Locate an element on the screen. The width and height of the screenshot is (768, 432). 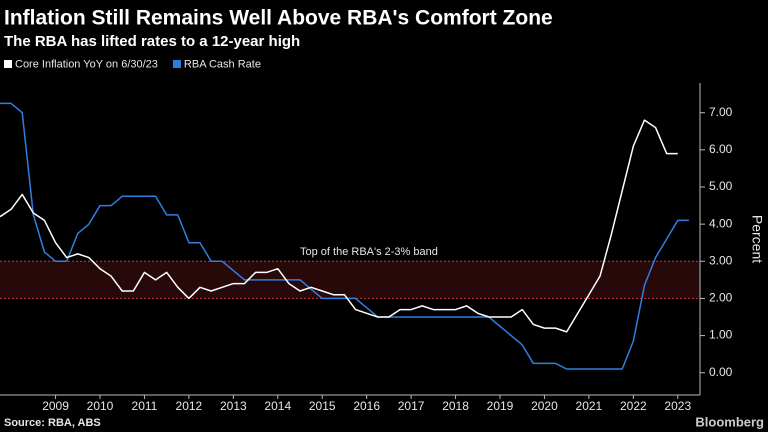
x-tick-label: 2021 is located at coordinates (589, 406).